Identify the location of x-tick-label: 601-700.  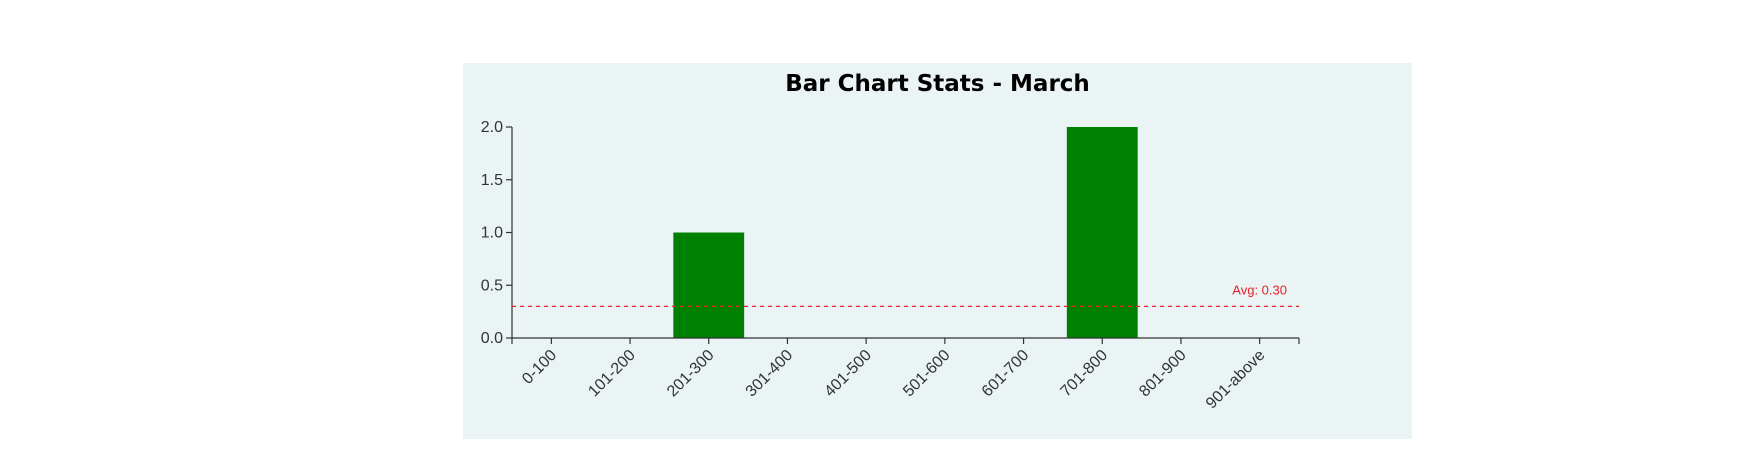
(1006, 374).